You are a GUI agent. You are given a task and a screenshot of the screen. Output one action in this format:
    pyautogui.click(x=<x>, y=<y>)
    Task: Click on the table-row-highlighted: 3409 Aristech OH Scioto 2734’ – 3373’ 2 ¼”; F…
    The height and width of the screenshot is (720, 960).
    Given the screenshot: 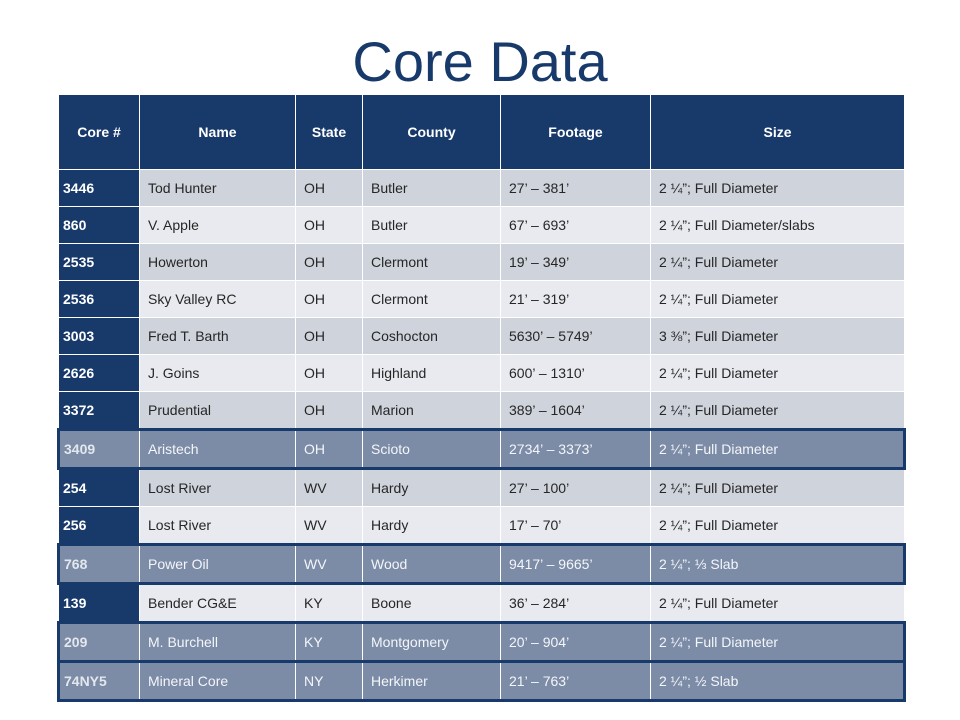 What is the action you would take?
    pyautogui.click(x=481, y=449)
    